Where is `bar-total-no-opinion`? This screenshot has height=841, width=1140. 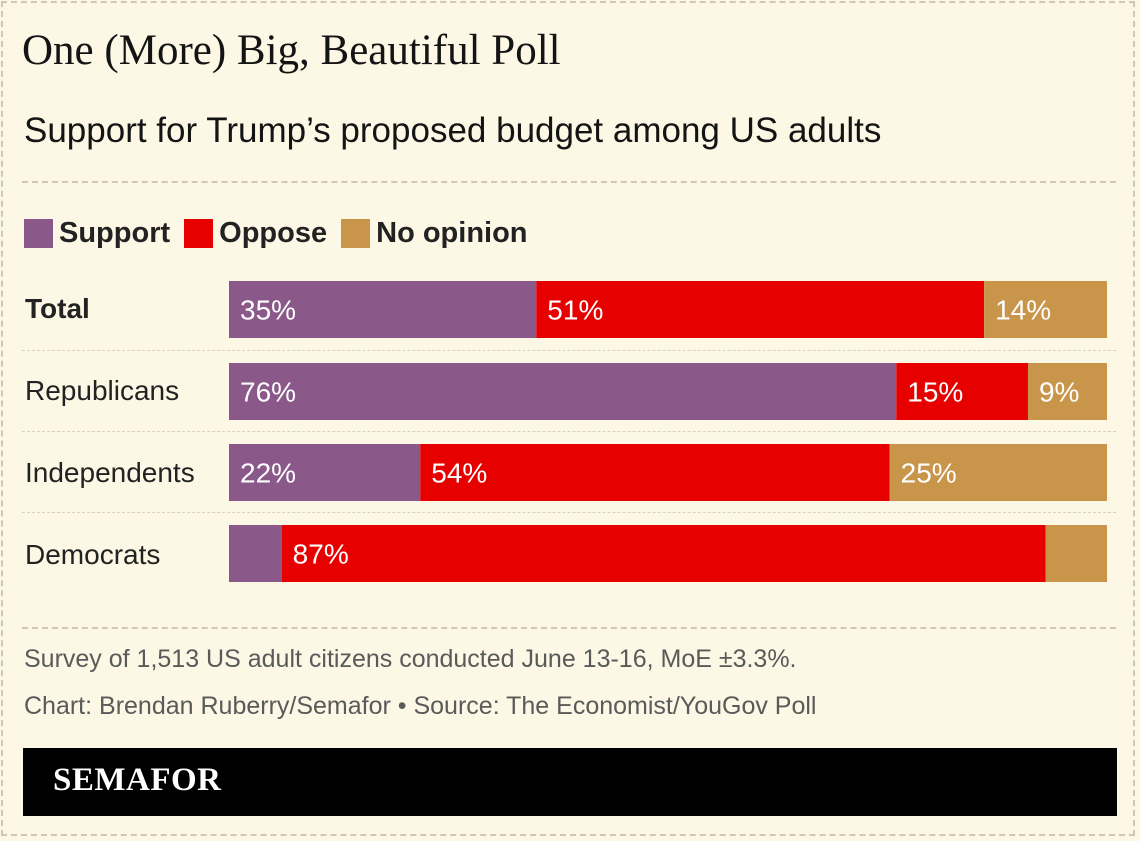 bar-total-no-opinion is located at coordinates (1045, 309).